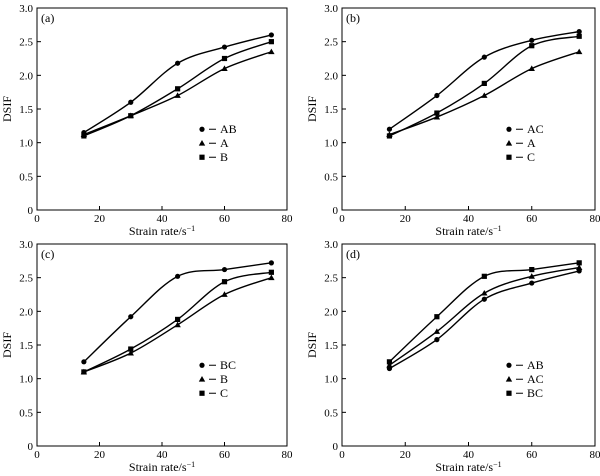 This screenshot has height=476, width=600. What do you see at coordinates (531, 143) in the screenshot?
I see `legend-label-a: A` at bounding box center [531, 143].